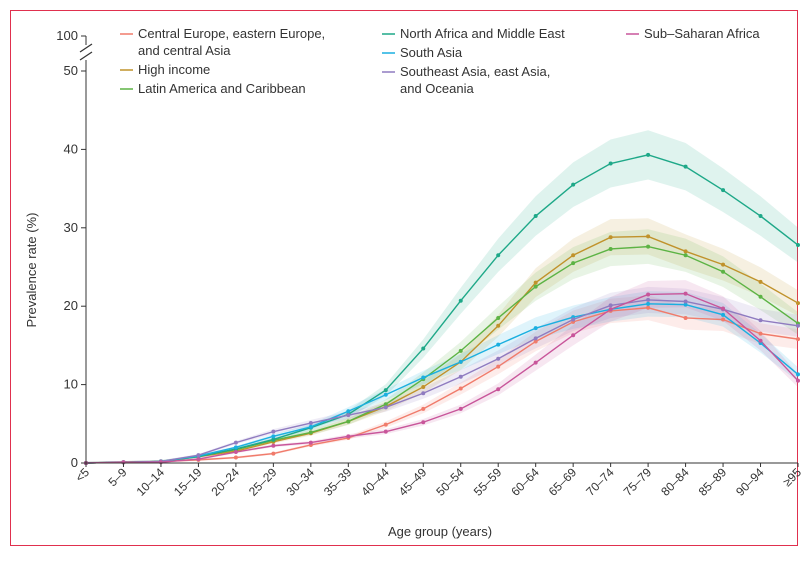 The height and width of the screenshot is (561, 808). Describe the element at coordinates (74, 462) in the screenshot. I see `y-tick-label: 0` at that location.